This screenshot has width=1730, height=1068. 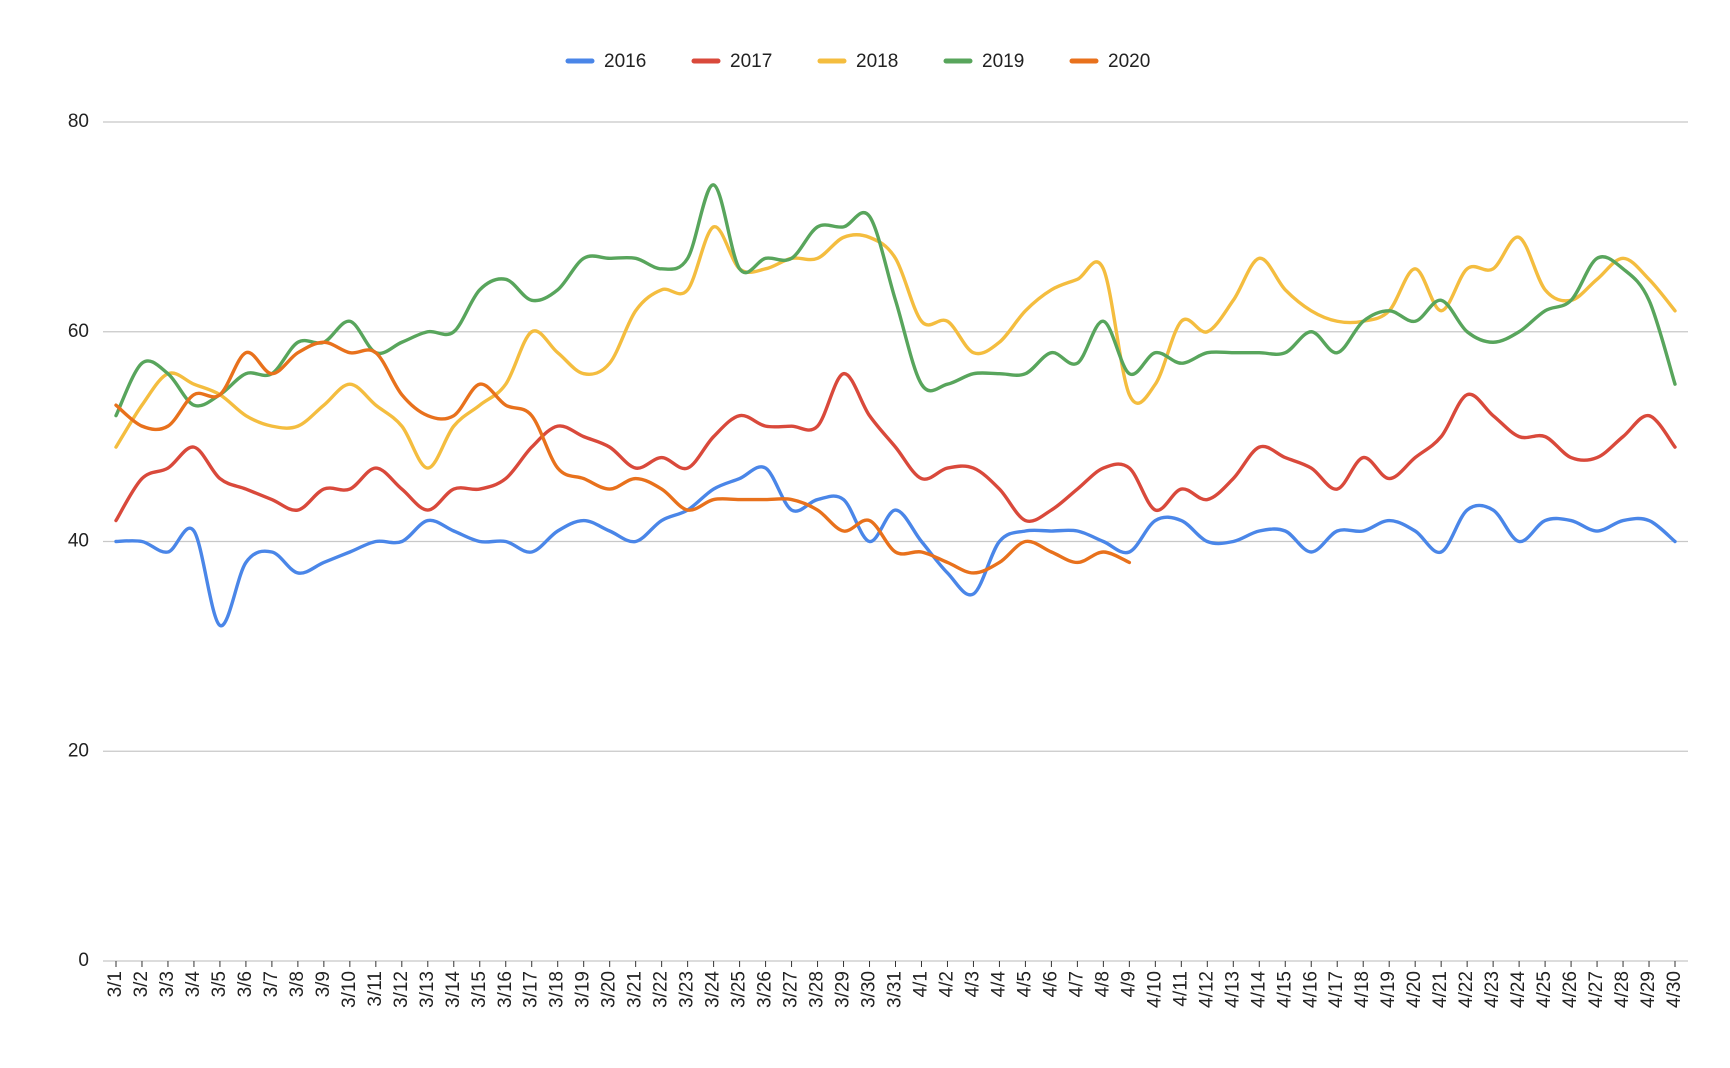 What do you see at coordinates (297, 984) in the screenshot?
I see `x-tick-label: 3/8` at bounding box center [297, 984].